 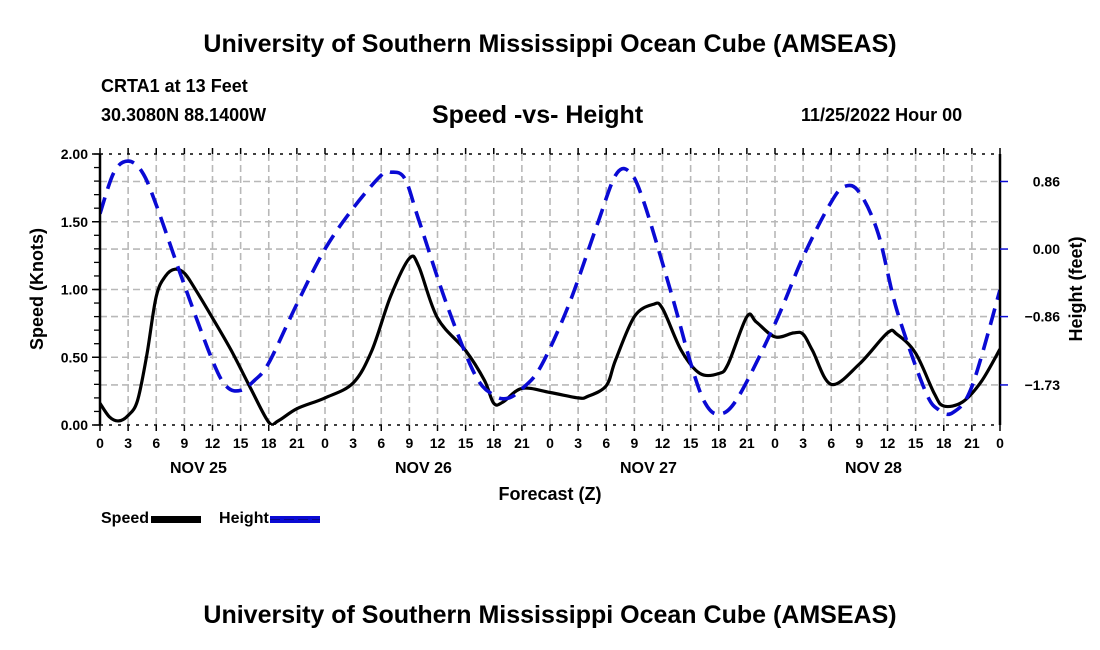 I want to click on day-label: NOV 26, so click(x=423, y=468).